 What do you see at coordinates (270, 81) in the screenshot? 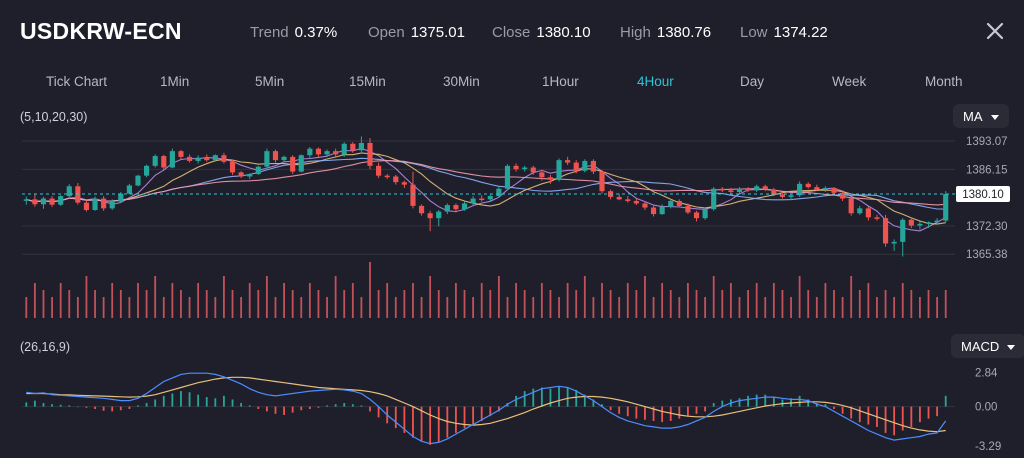
I see `tab-5min: 5Min` at bounding box center [270, 81].